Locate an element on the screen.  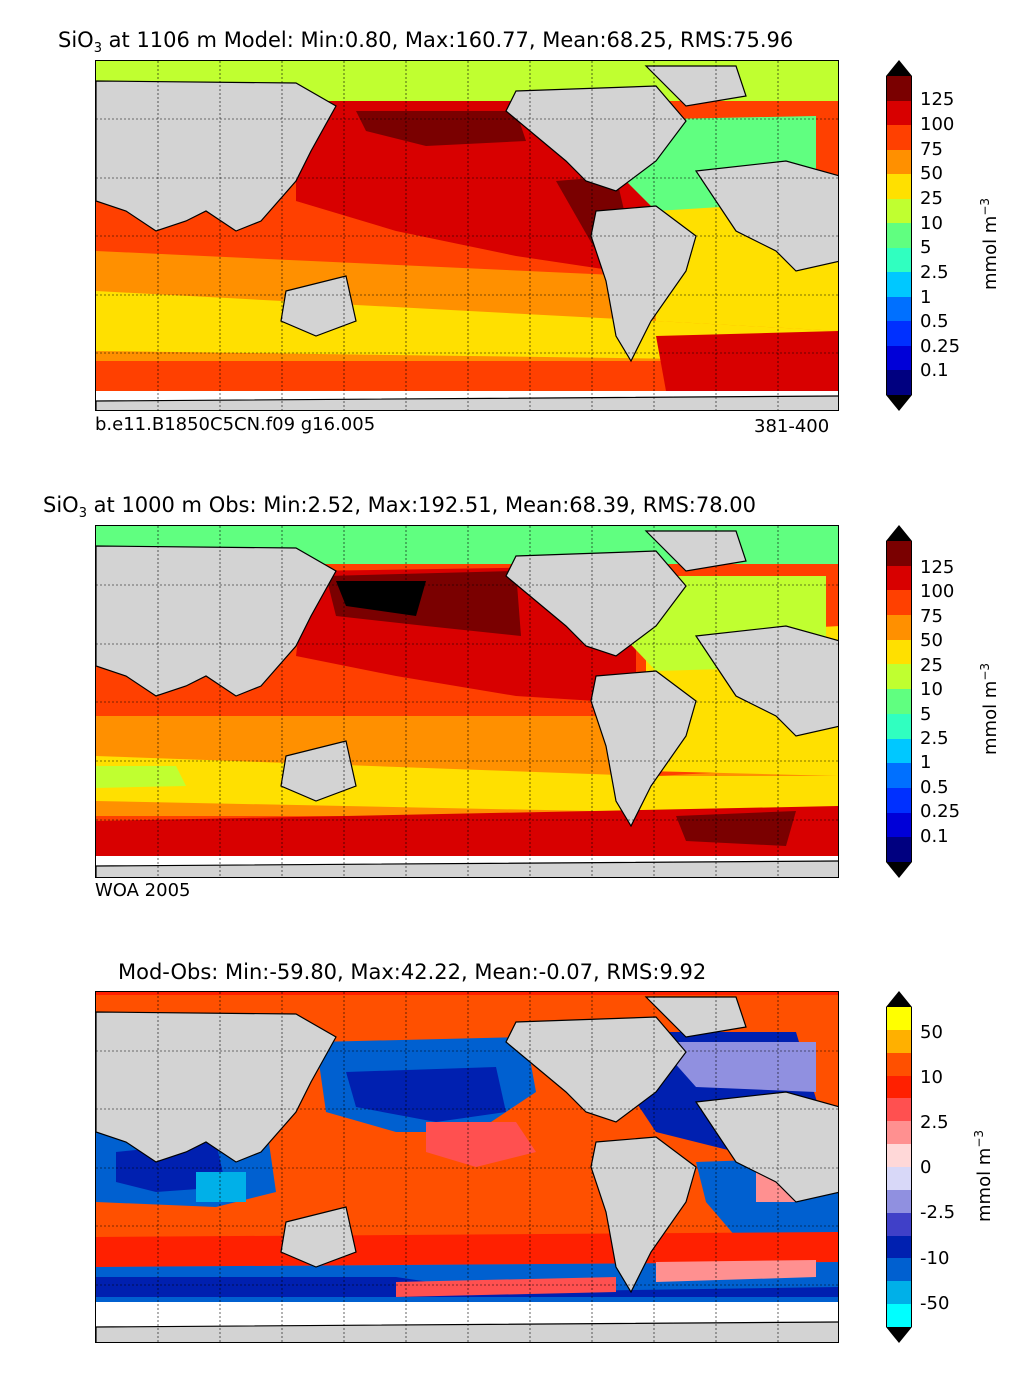
panel1-tick: 125 is located at coordinates (937, 99).